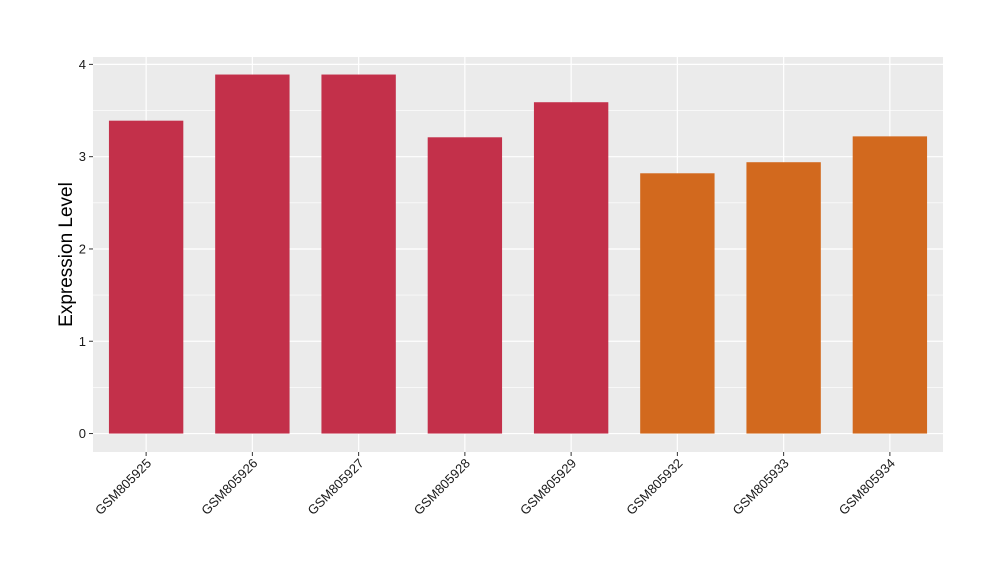 The image size is (1000, 580). What do you see at coordinates (82, 64) in the screenshot?
I see `y-tick-label: 4` at bounding box center [82, 64].